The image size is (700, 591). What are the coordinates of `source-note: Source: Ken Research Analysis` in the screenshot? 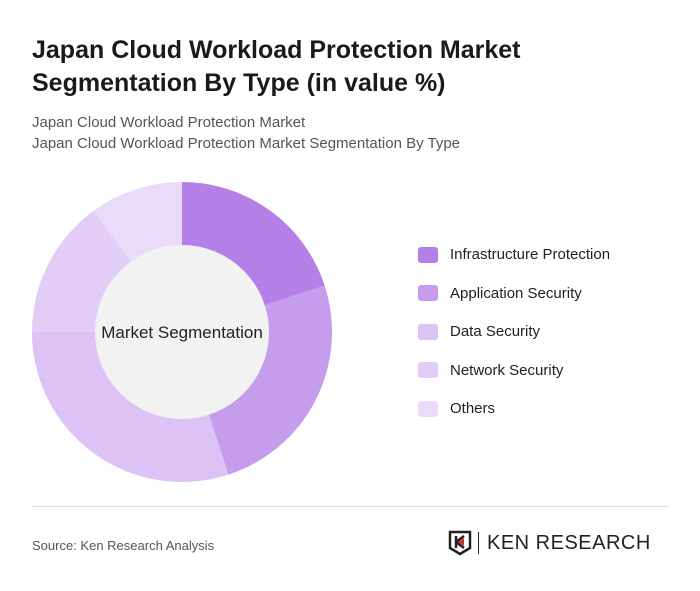 It's located at (123, 545).